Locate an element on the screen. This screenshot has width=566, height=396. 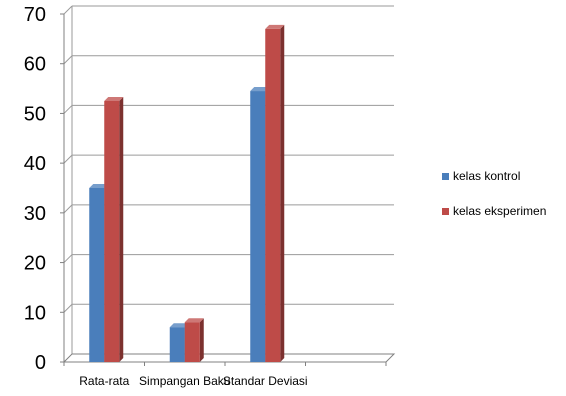
legend-label-kelas-eksperimen: kelas eksperimen is located at coordinates (500, 211).